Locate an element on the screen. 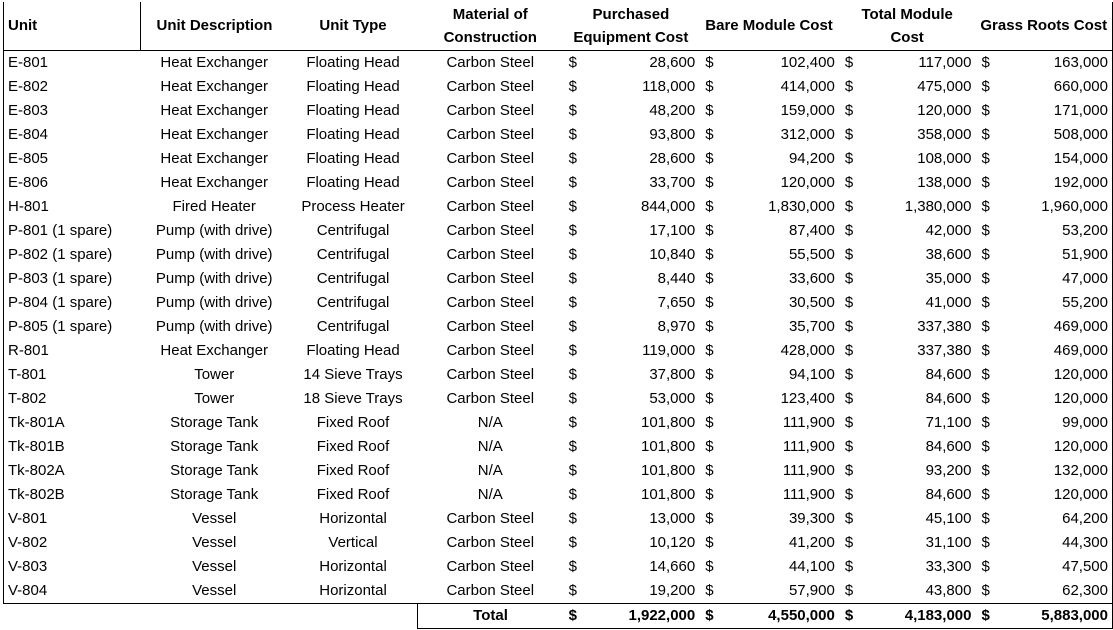  cell-bare-module-cost: 111,900 is located at coordinates (808, 422).